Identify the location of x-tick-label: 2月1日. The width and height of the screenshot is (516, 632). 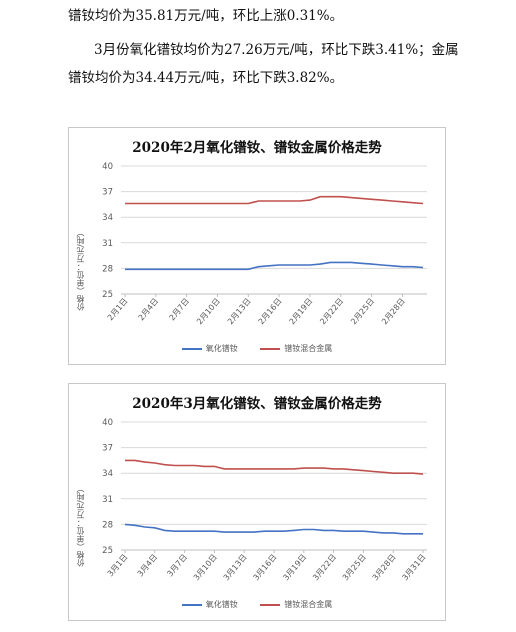
(118, 310).